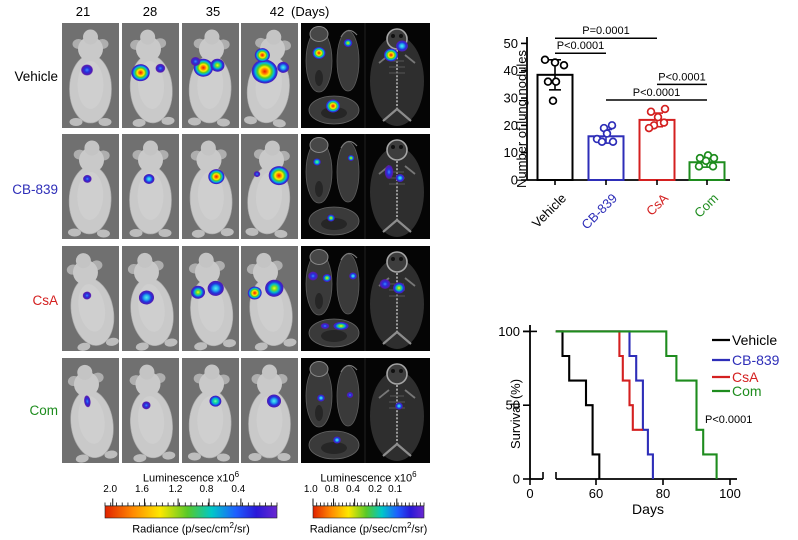 Image resolution: width=798 pixels, height=540 pixels. Describe the element at coordinates (310, 489) in the screenshot. I see `scalebar-tick-label: 1.0` at that location.